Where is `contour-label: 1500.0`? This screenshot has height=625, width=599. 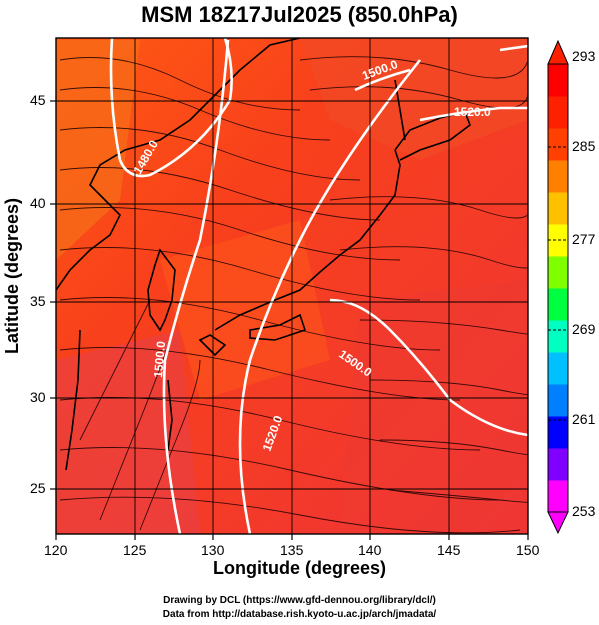
contour-label: 1500.0 is located at coordinates (159, 359).